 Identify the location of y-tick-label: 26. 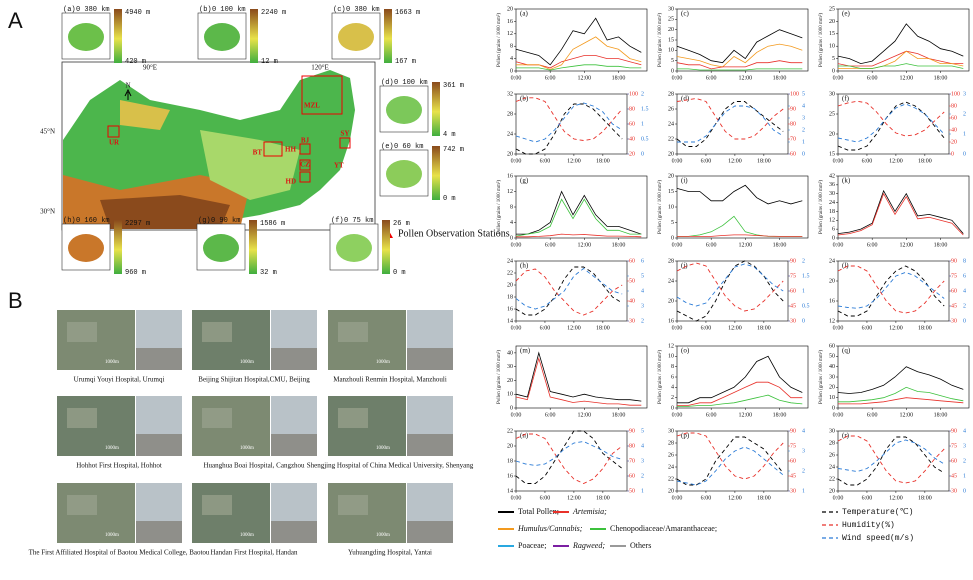
(671, 455).